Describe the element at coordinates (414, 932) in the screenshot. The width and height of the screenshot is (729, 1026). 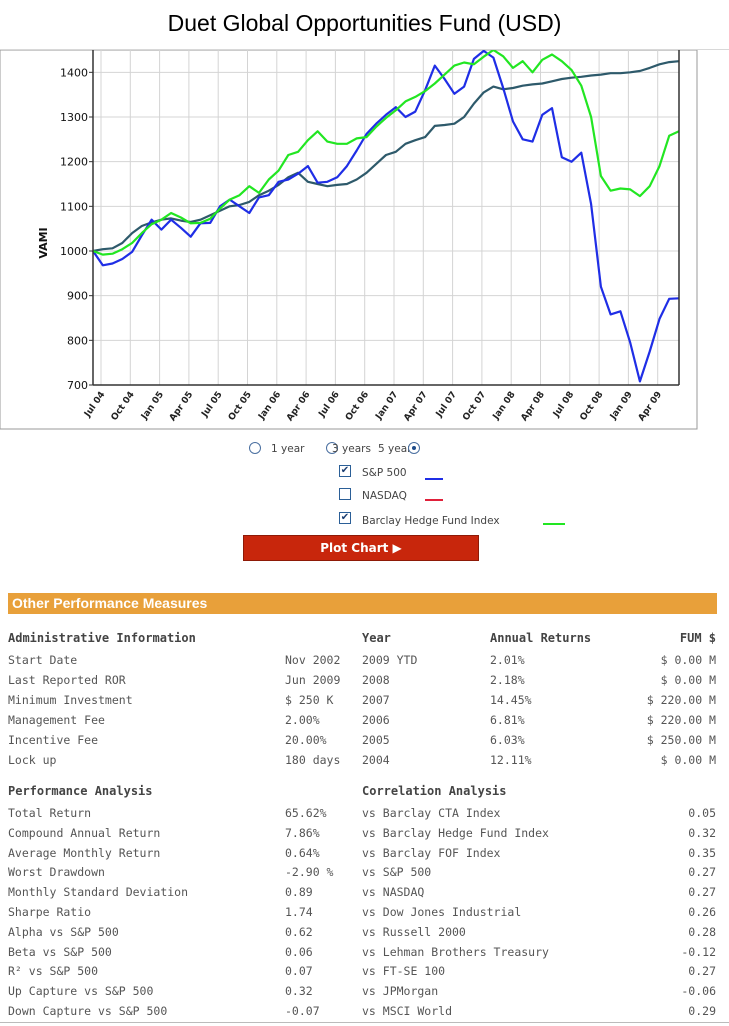
I see `correlation-label: vs Russell 2000` at that location.